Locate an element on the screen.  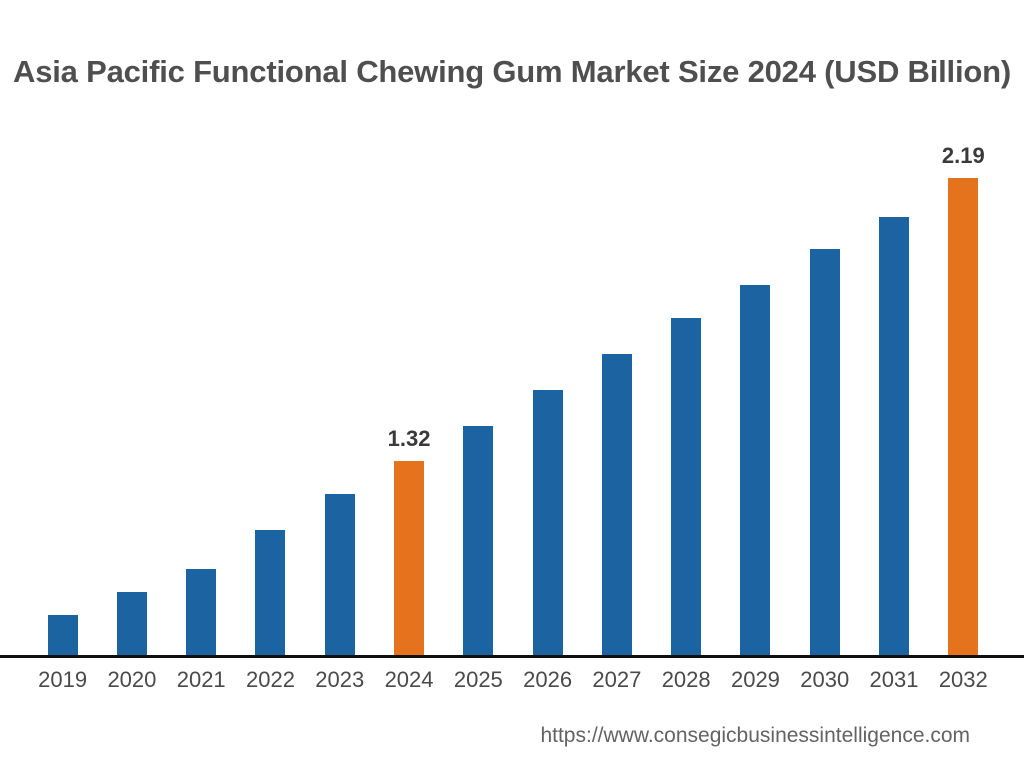
bar-2030 is located at coordinates (824, 453).